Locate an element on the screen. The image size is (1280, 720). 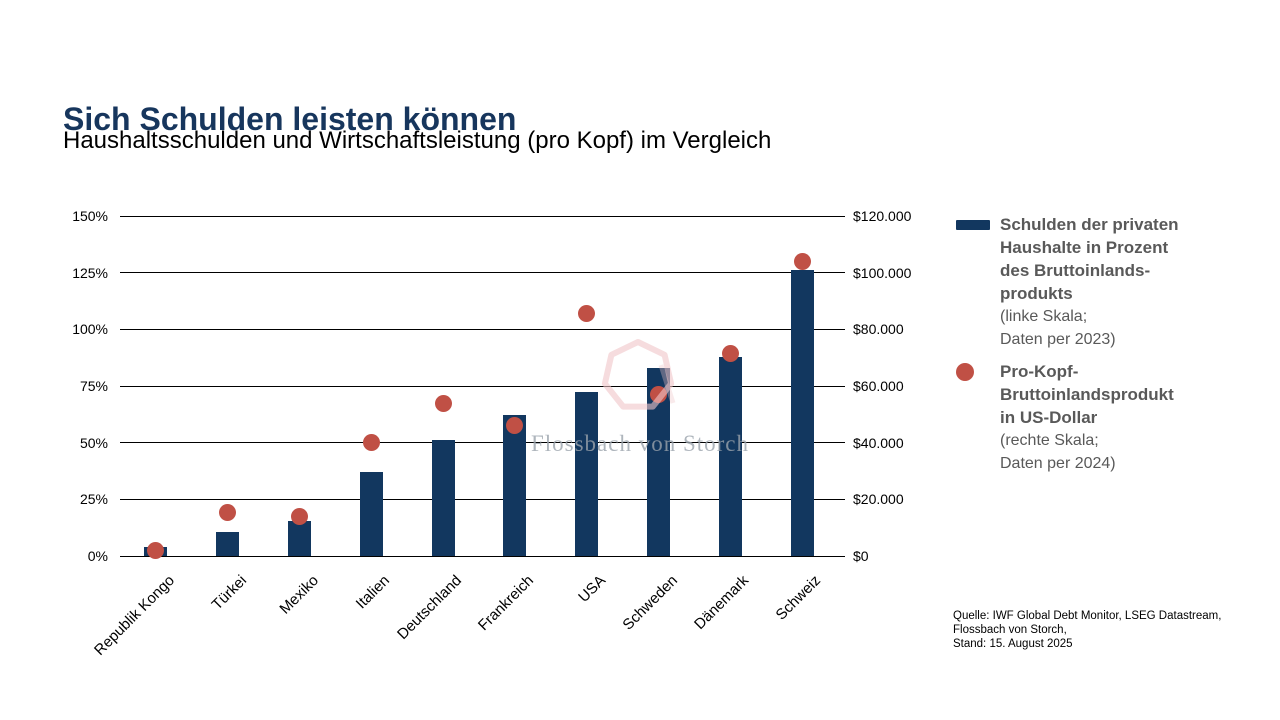
left-axis-tick: 150% is located at coordinates (90, 216).